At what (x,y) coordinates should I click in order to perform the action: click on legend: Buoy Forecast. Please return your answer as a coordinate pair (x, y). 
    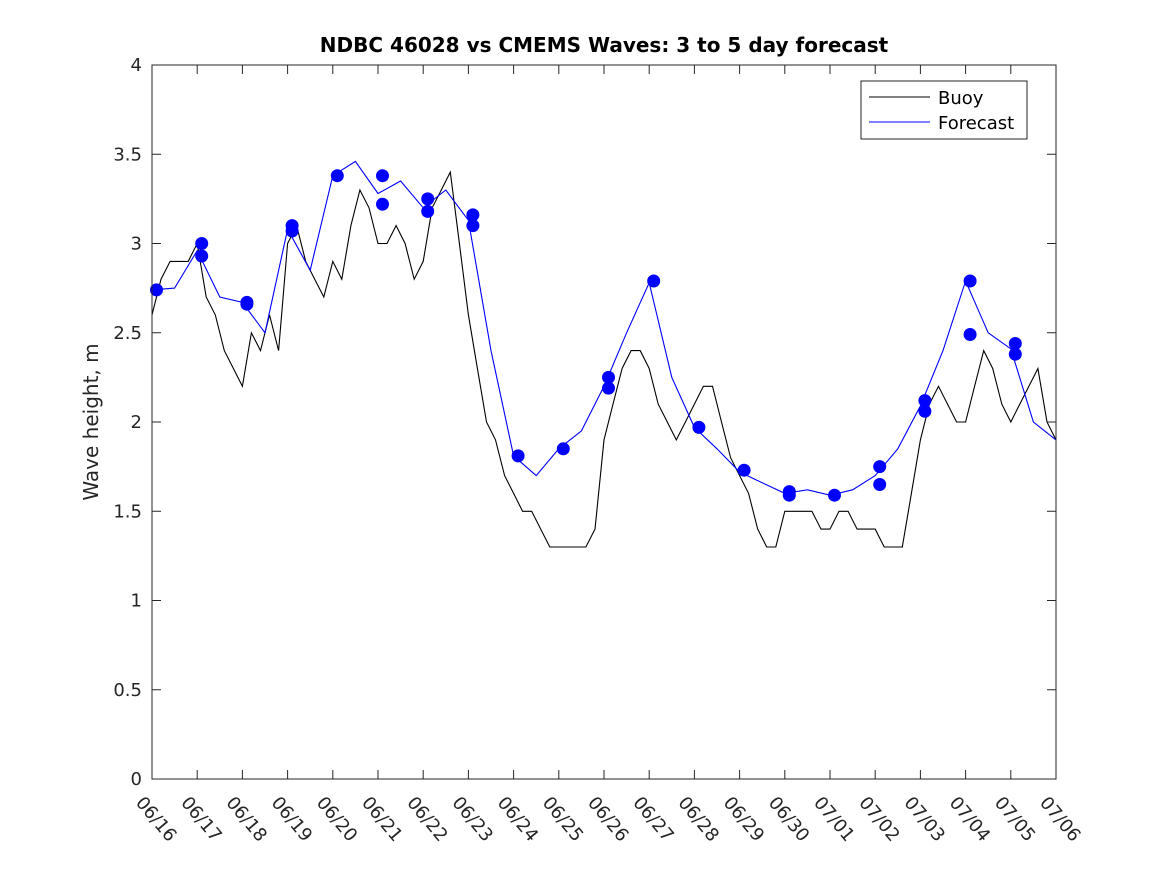
    Looking at the image, I should click on (944, 110).